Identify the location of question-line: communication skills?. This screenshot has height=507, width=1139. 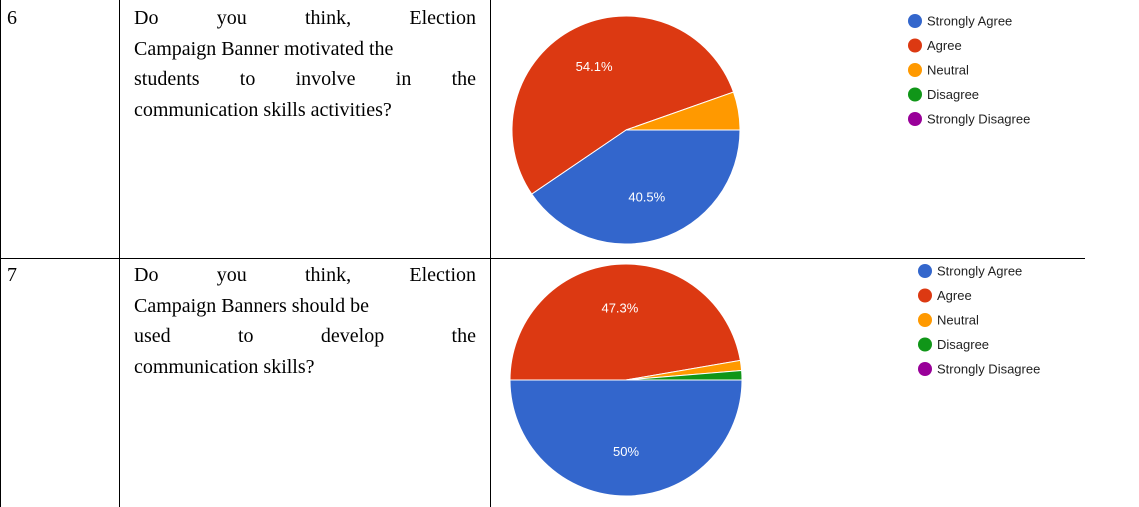
(224, 366).